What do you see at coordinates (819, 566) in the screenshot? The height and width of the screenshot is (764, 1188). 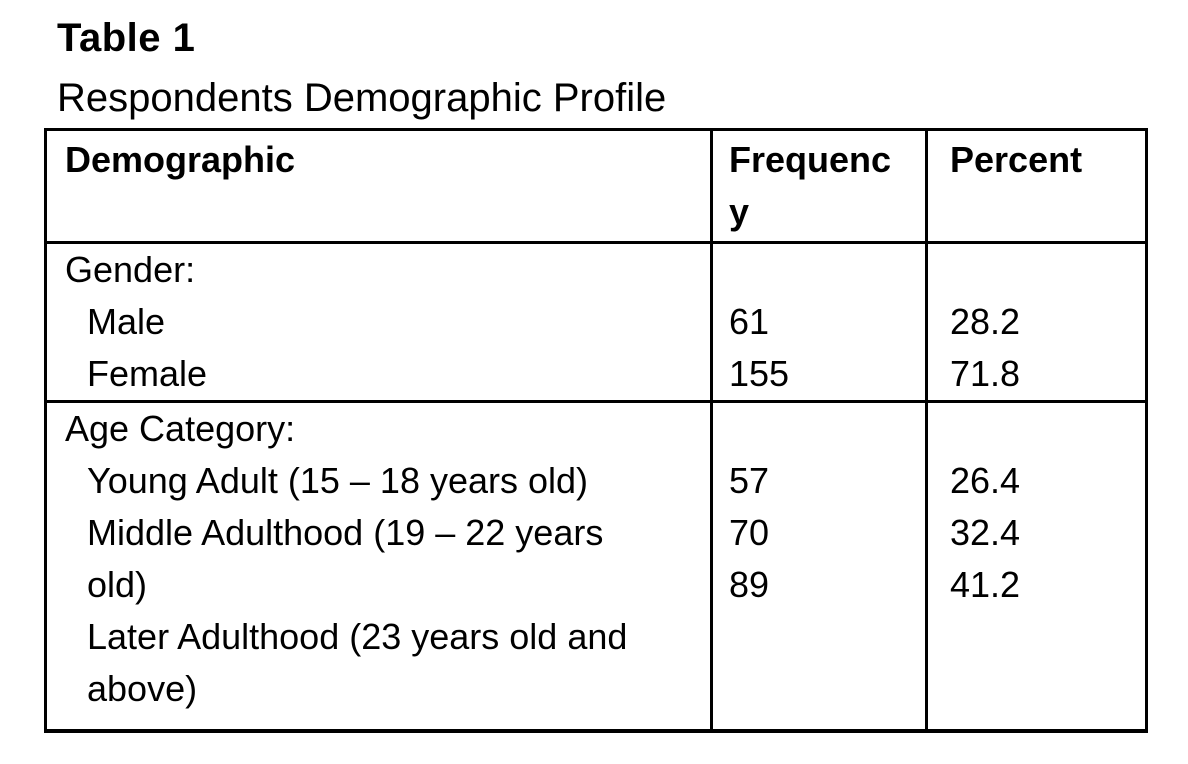 I see `age-frequency-cell: 57 70 89` at bounding box center [819, 566].